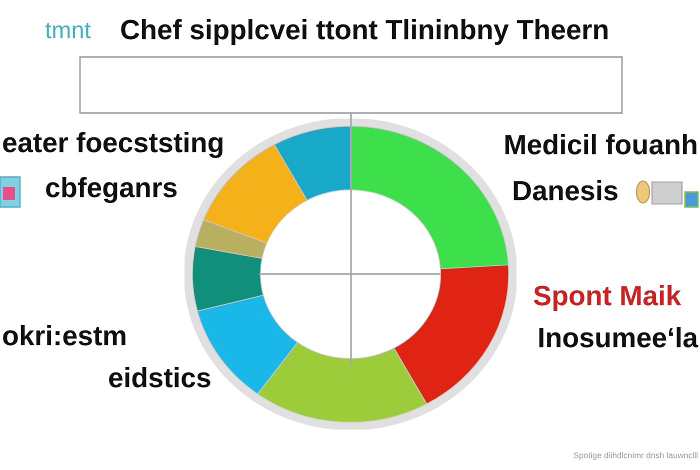 The height and width of the screenshot is (470, 700). Describe the element at coordinates (636, 456) in the screenshot. I see `text: Spotige diihdlcnimr dnsh lauwnclll` at that location.